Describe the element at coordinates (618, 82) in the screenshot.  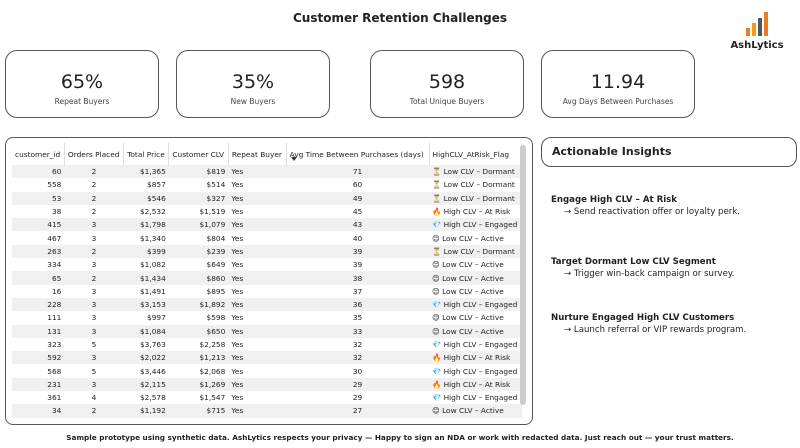
I see `kpi-value: 11.94` at that location.